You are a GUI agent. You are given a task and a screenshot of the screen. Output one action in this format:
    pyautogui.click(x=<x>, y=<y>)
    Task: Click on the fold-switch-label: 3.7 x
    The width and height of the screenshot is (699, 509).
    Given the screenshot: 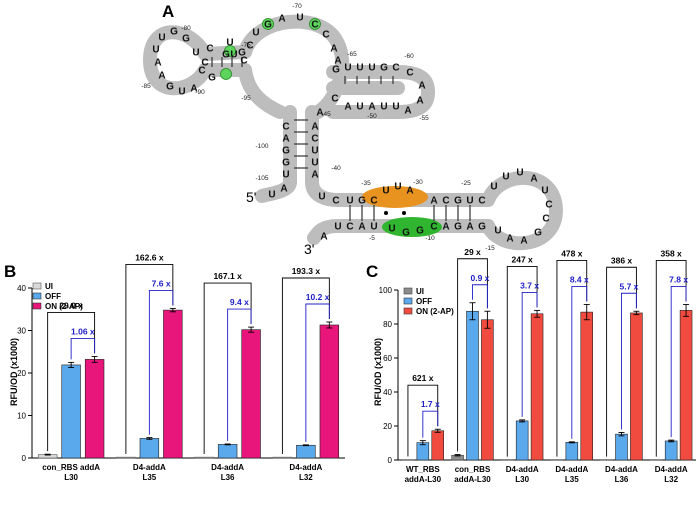 What is the action you would take?
    pyautogui.click(x=529, y=285)
    